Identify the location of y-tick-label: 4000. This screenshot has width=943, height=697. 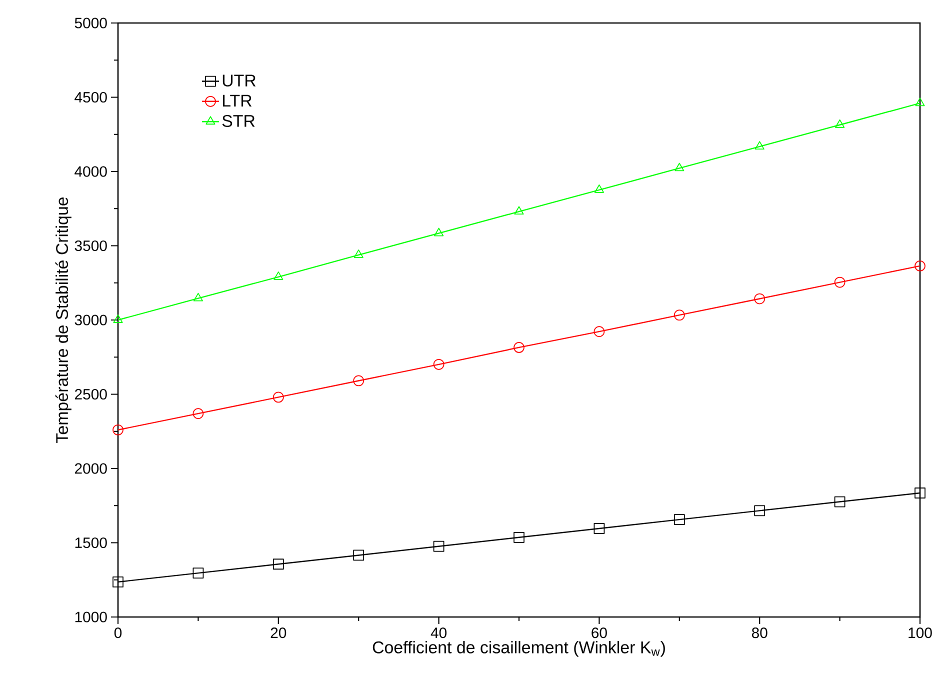
(90, 171).